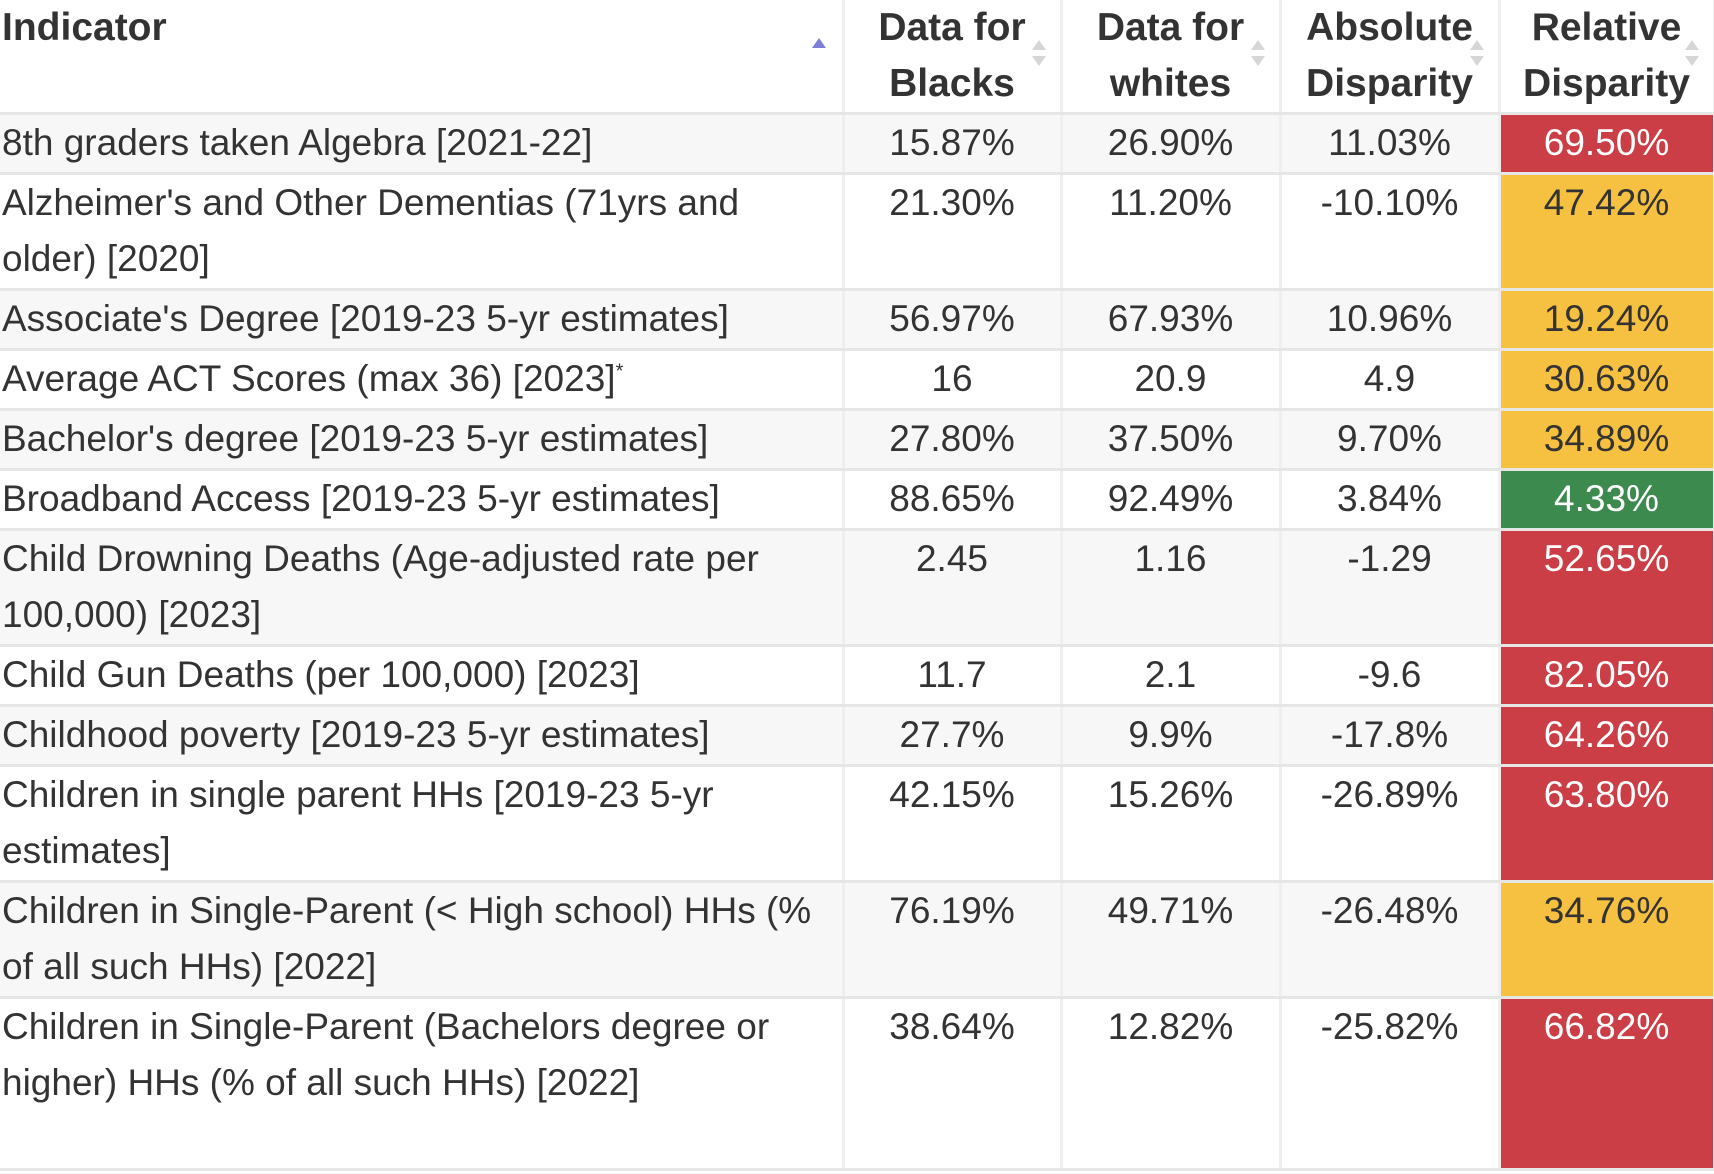 The height and width of the screenshot is (1174, 1714). What do you see at coordinates (1390, 380) in the screenshot?
I see `absolute-cell: 4.9` at bounding box center [1390, 380].